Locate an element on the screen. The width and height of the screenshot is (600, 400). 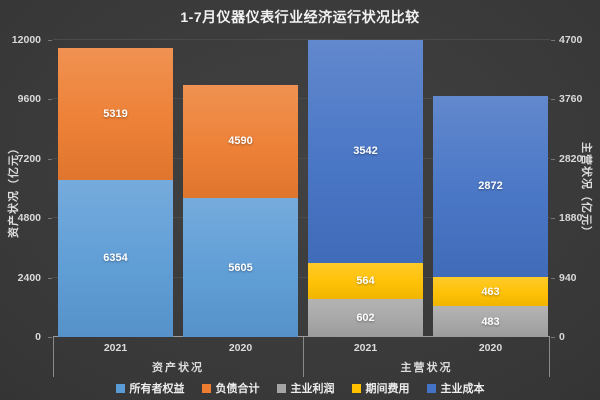
legend-item: 期间费用 is located at coordinates (380, 388).